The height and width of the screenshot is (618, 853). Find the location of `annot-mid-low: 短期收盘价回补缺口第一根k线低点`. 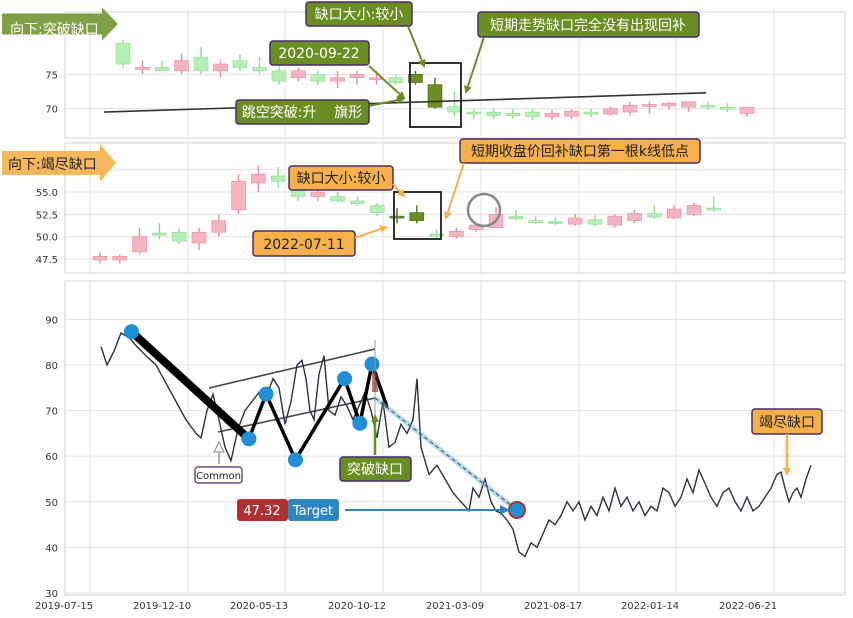

annot-mid-low: 短期收盘价回补缺口第一根k线低点 is located at coordinates (572, 179).